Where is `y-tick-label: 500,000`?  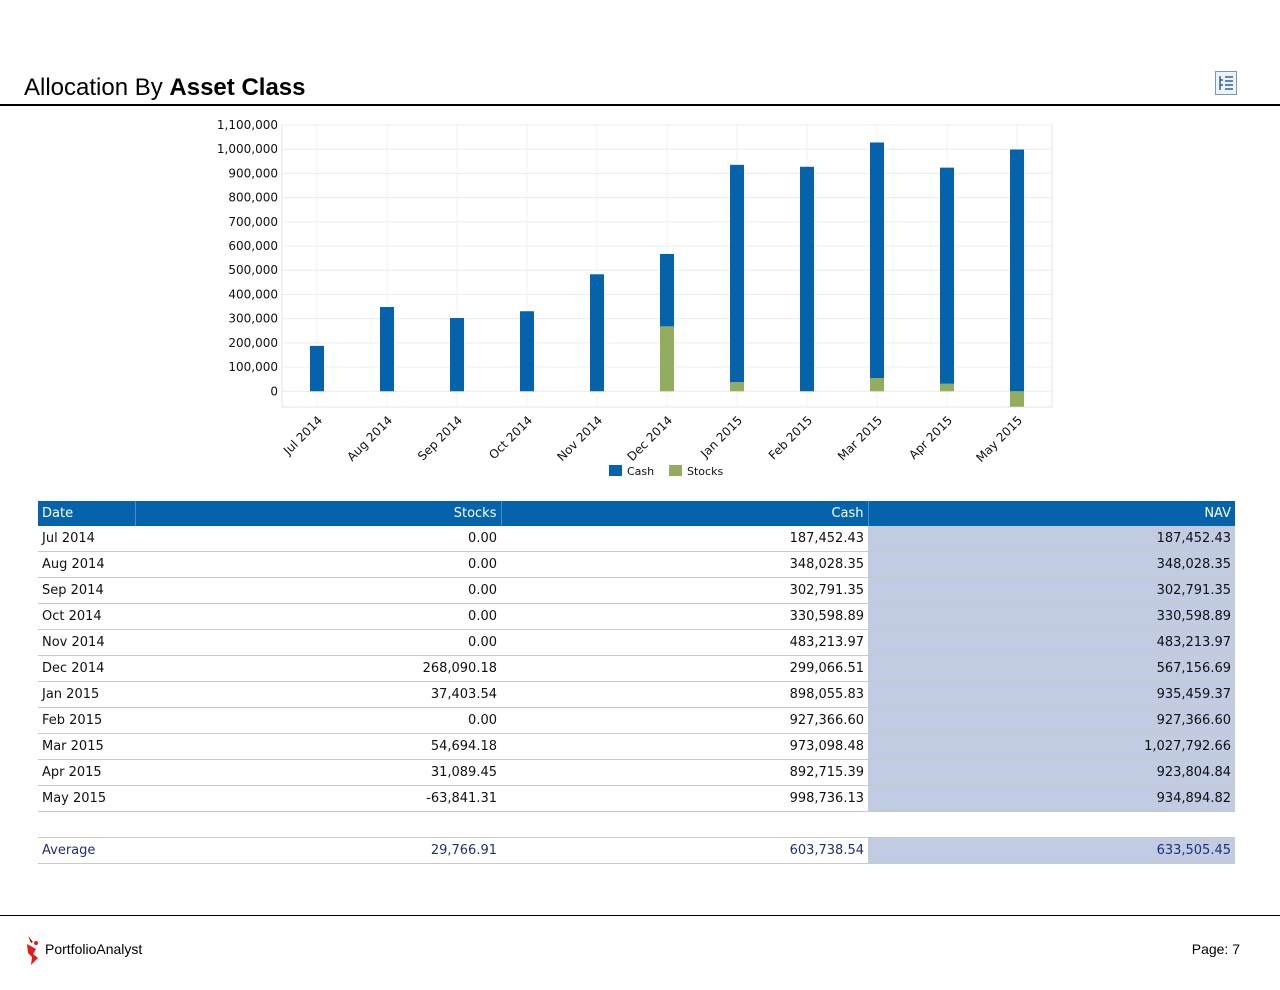
y-tick-label: 500,000 is located at coordinates (253, 270).